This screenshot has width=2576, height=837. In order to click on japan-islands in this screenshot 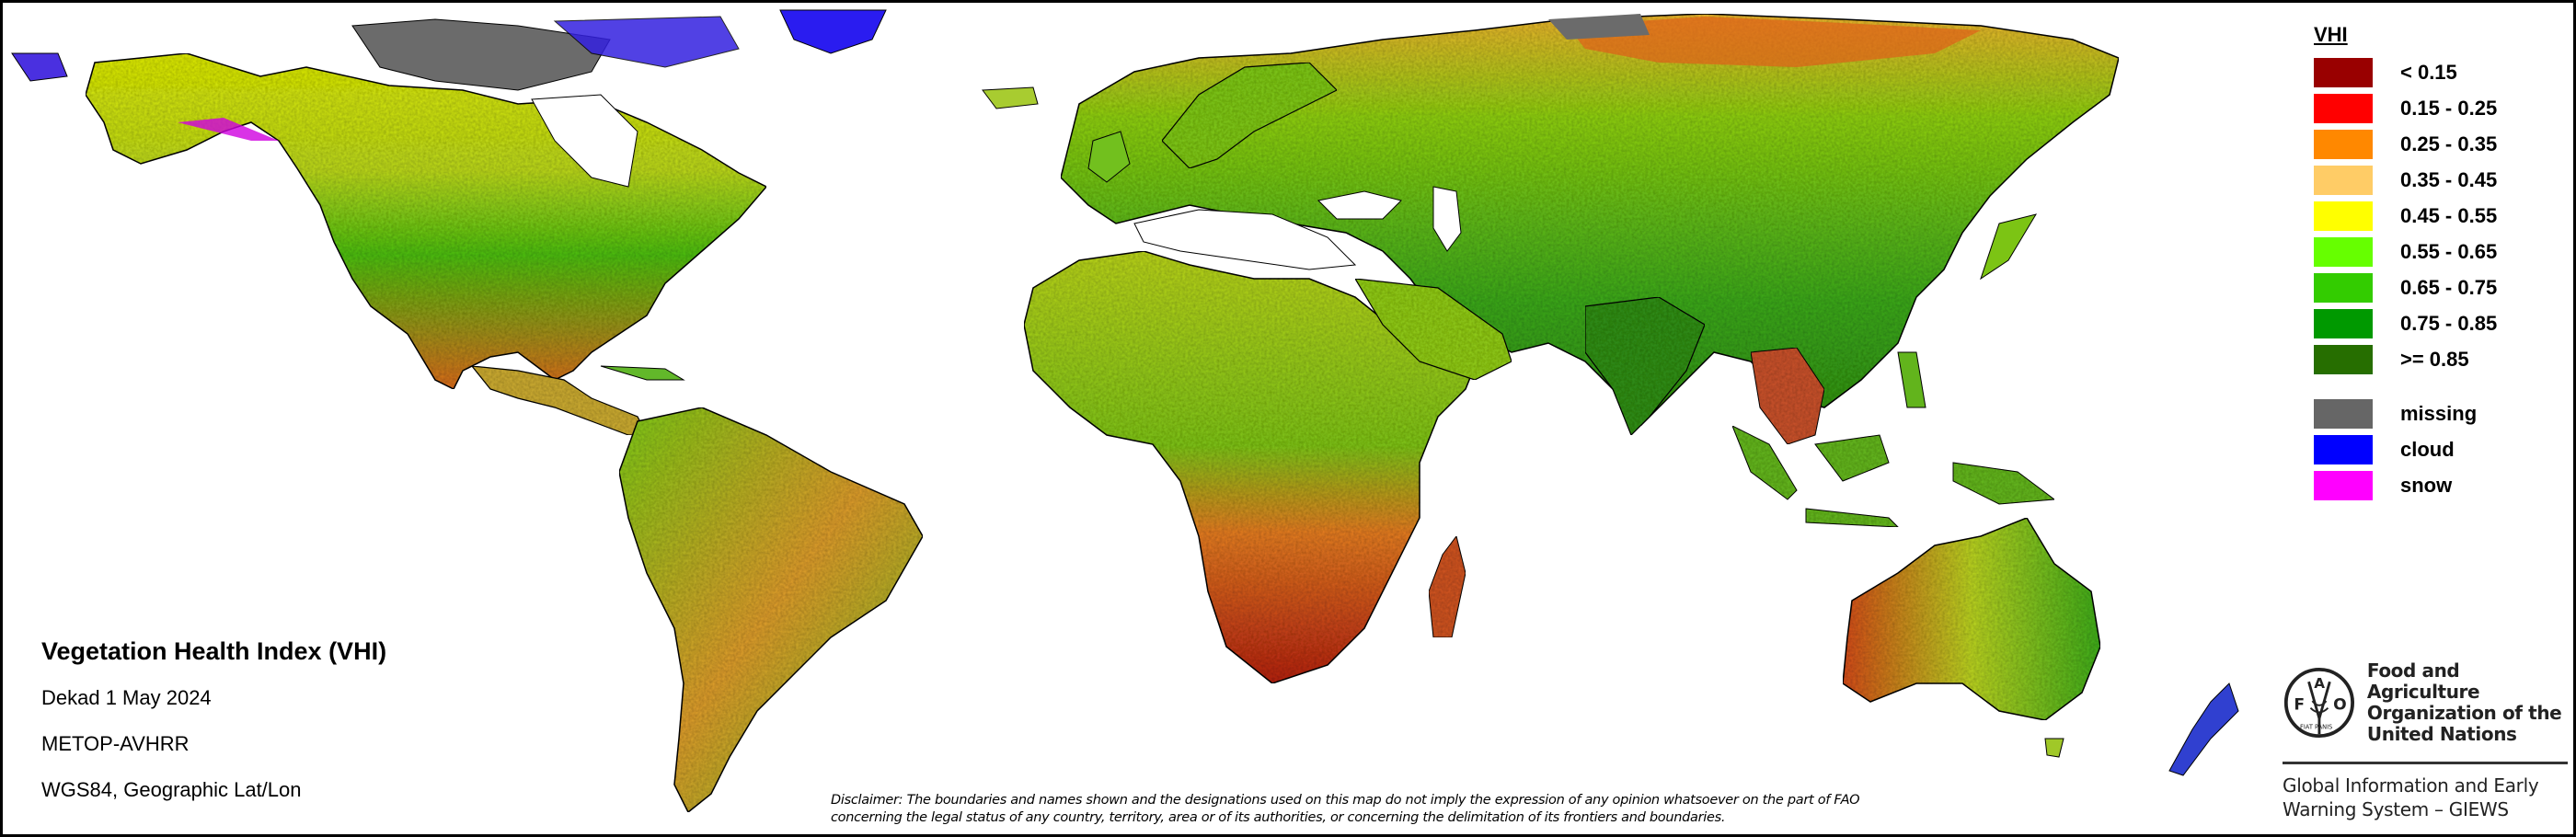, I will do `click(2009, 247)`.